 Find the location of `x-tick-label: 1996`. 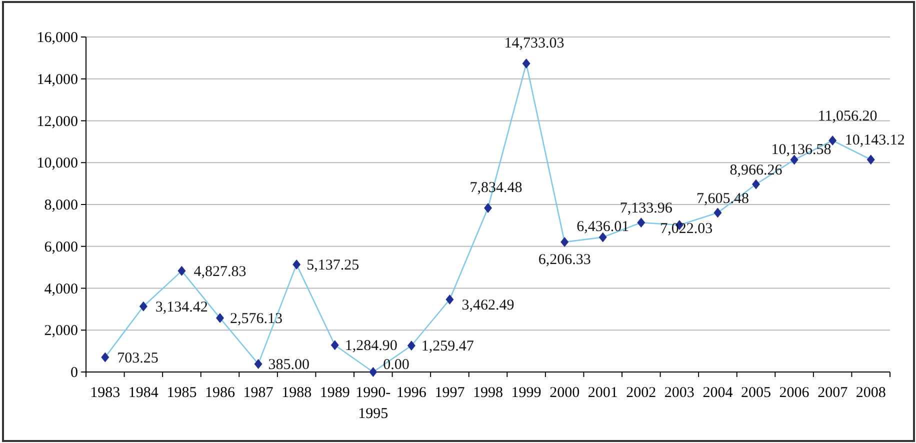

x-tick-label: 1996 is located at coordinates (411, 393).